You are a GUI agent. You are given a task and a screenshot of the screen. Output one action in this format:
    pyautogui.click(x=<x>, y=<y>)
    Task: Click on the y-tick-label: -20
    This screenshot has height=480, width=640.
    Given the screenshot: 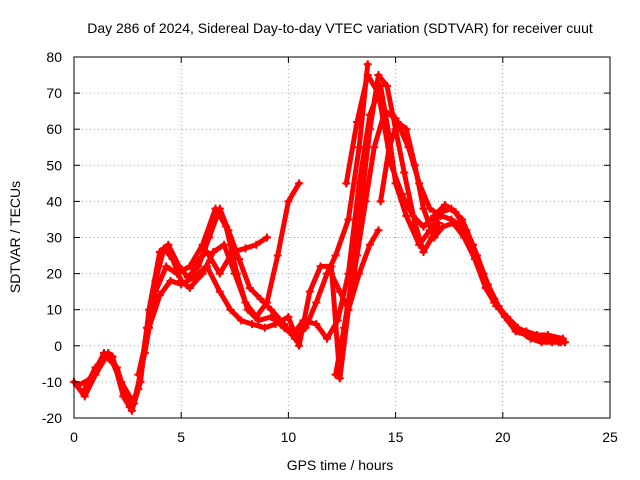 What is the action you would take?
    pyautogui.click(x=52, y=418)
    